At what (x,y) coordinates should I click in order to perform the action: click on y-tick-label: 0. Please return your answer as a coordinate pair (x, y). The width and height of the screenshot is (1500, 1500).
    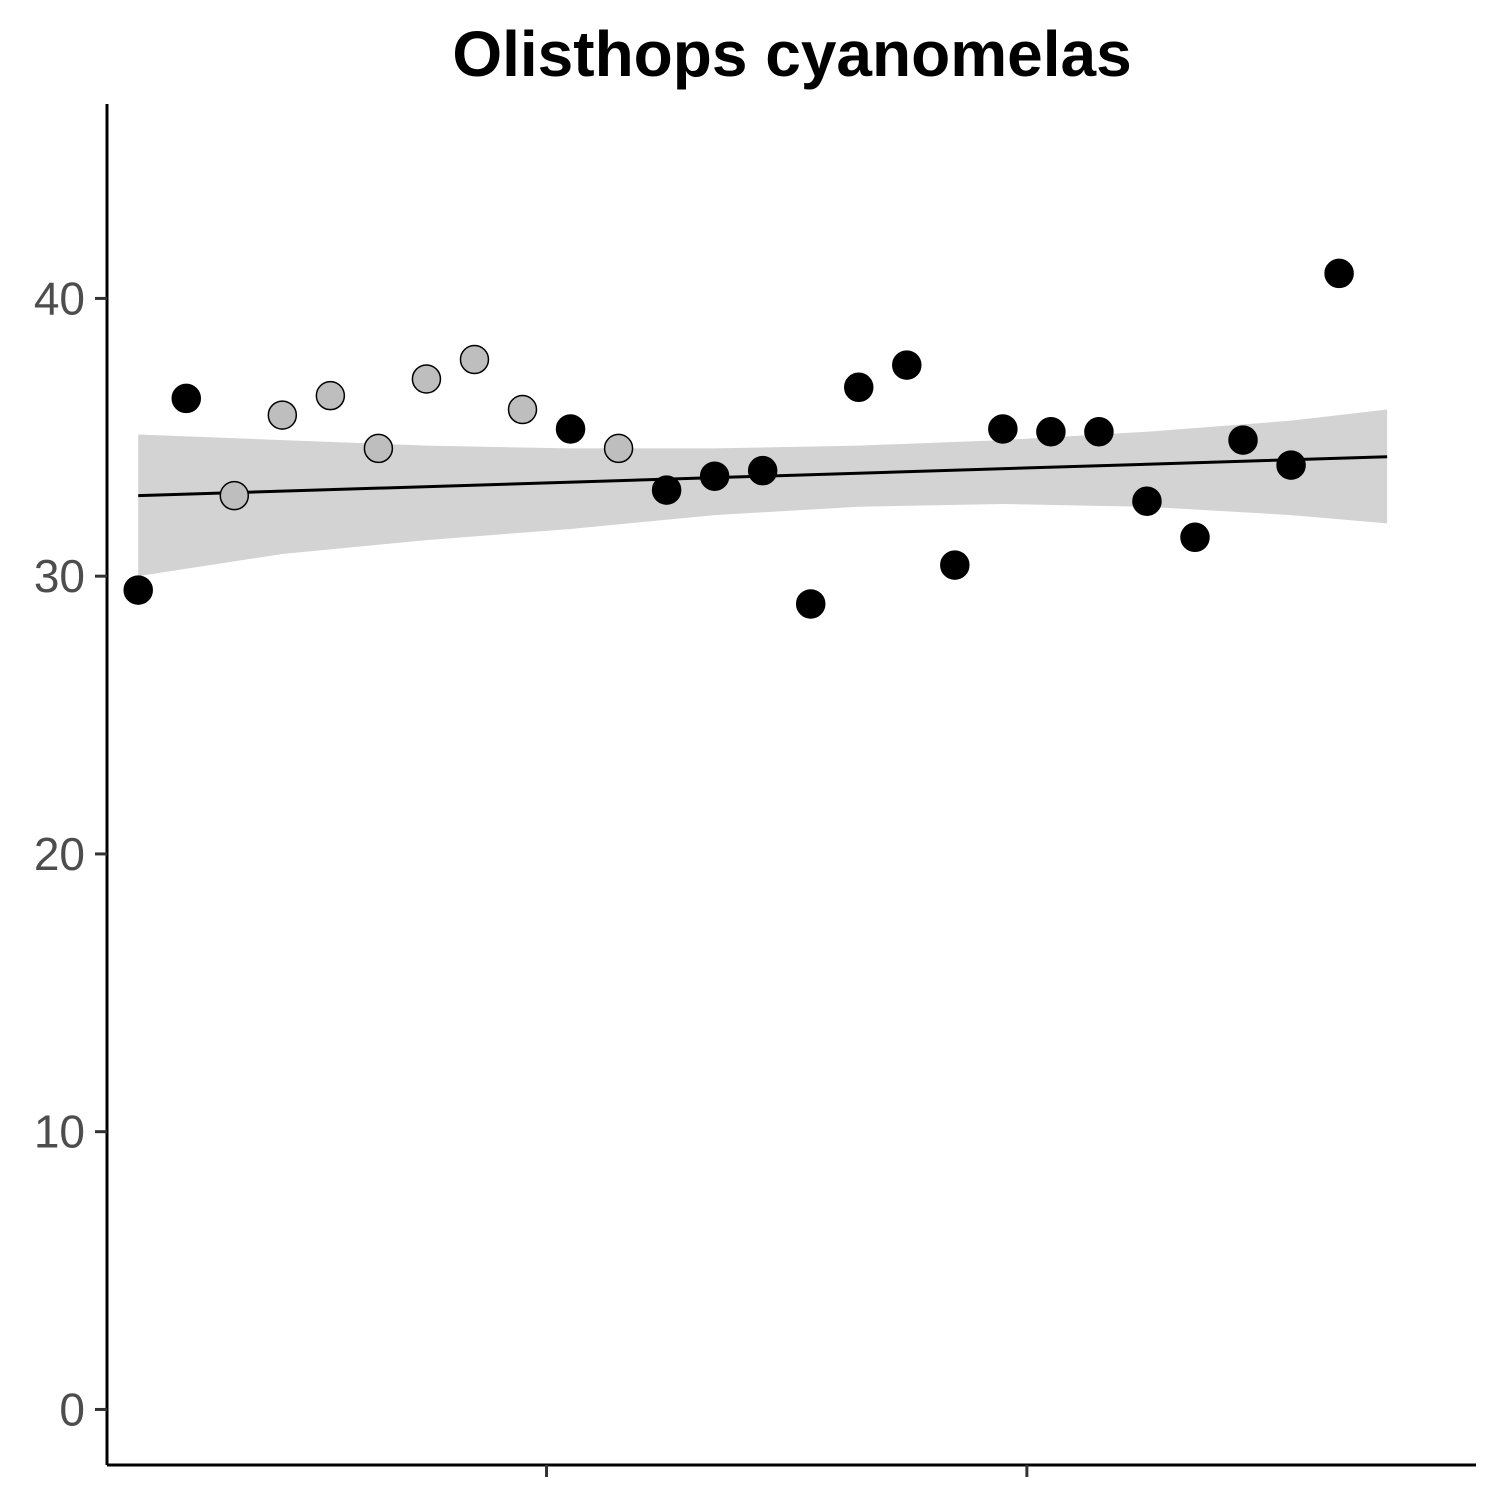
    Looking at the image, I should click on (72, 1409).